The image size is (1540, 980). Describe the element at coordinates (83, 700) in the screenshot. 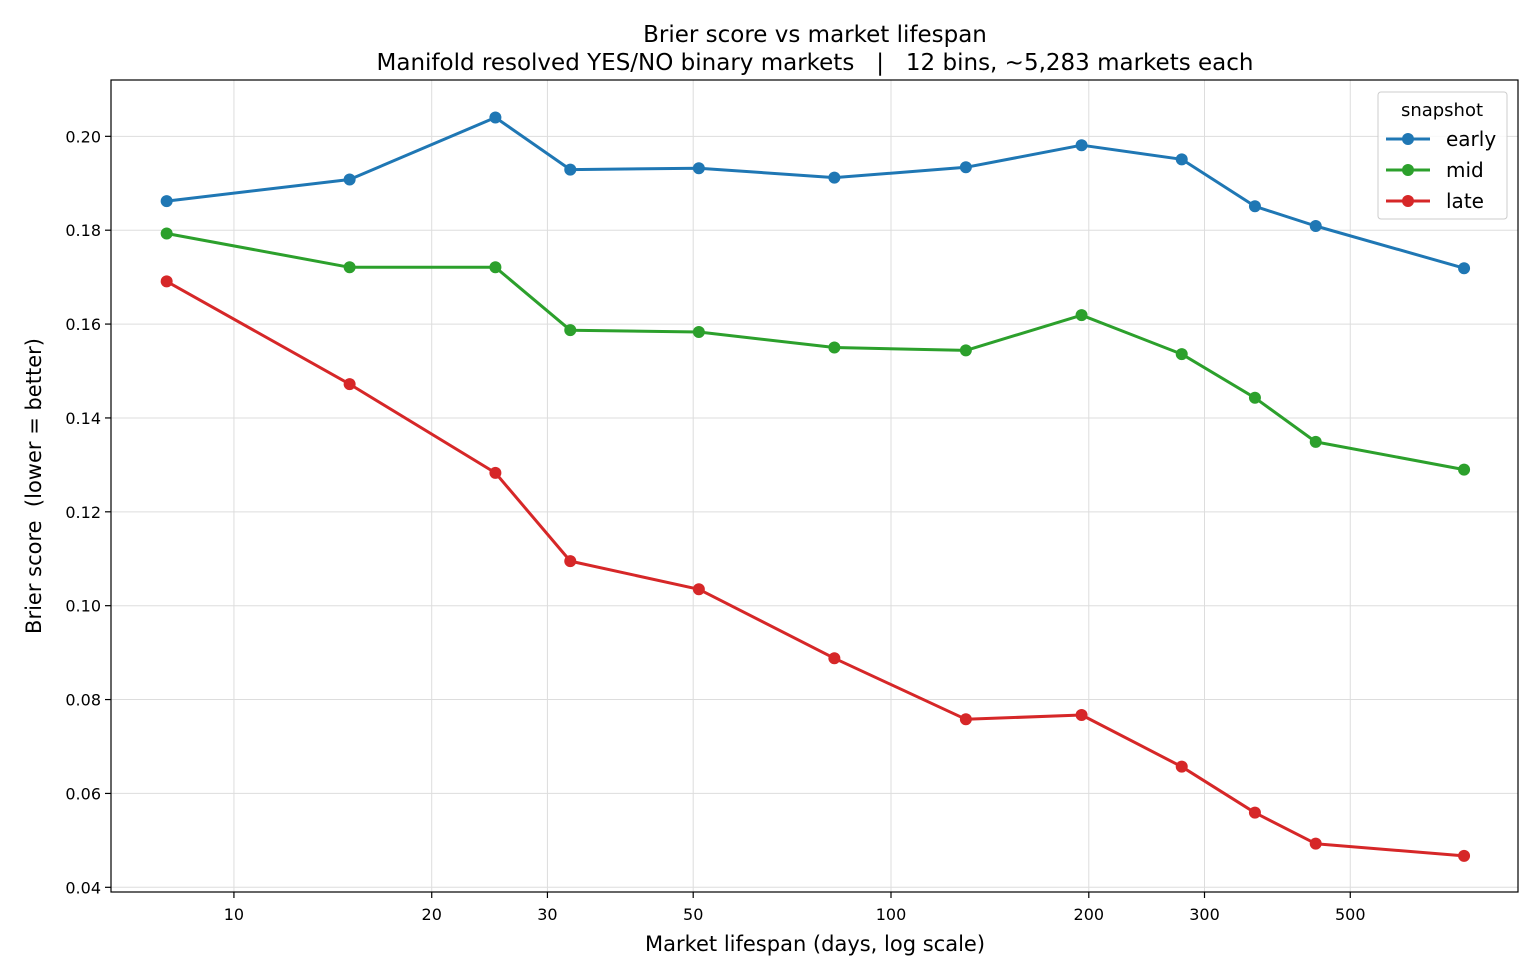

I see `y-tick-label: 0.08` at that location.